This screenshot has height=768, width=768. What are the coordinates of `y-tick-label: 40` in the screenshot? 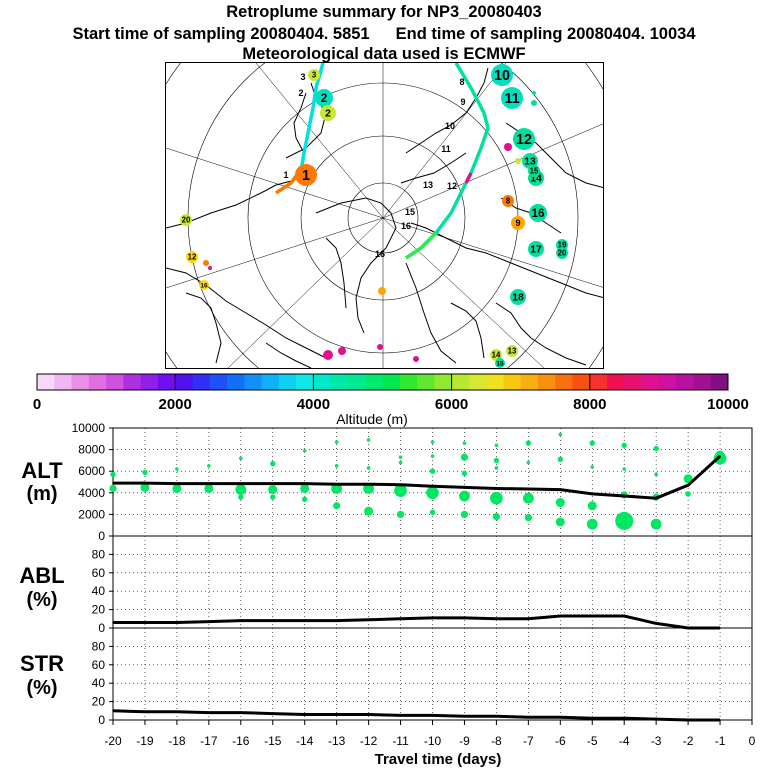 It's located at (99, 591).